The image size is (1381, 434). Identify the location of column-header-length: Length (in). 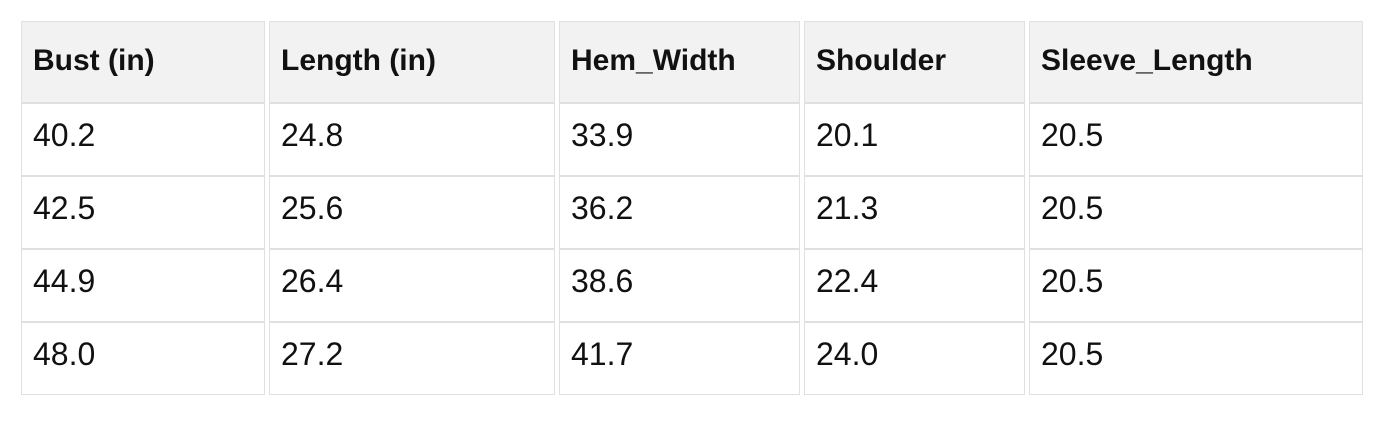
(412, 62).